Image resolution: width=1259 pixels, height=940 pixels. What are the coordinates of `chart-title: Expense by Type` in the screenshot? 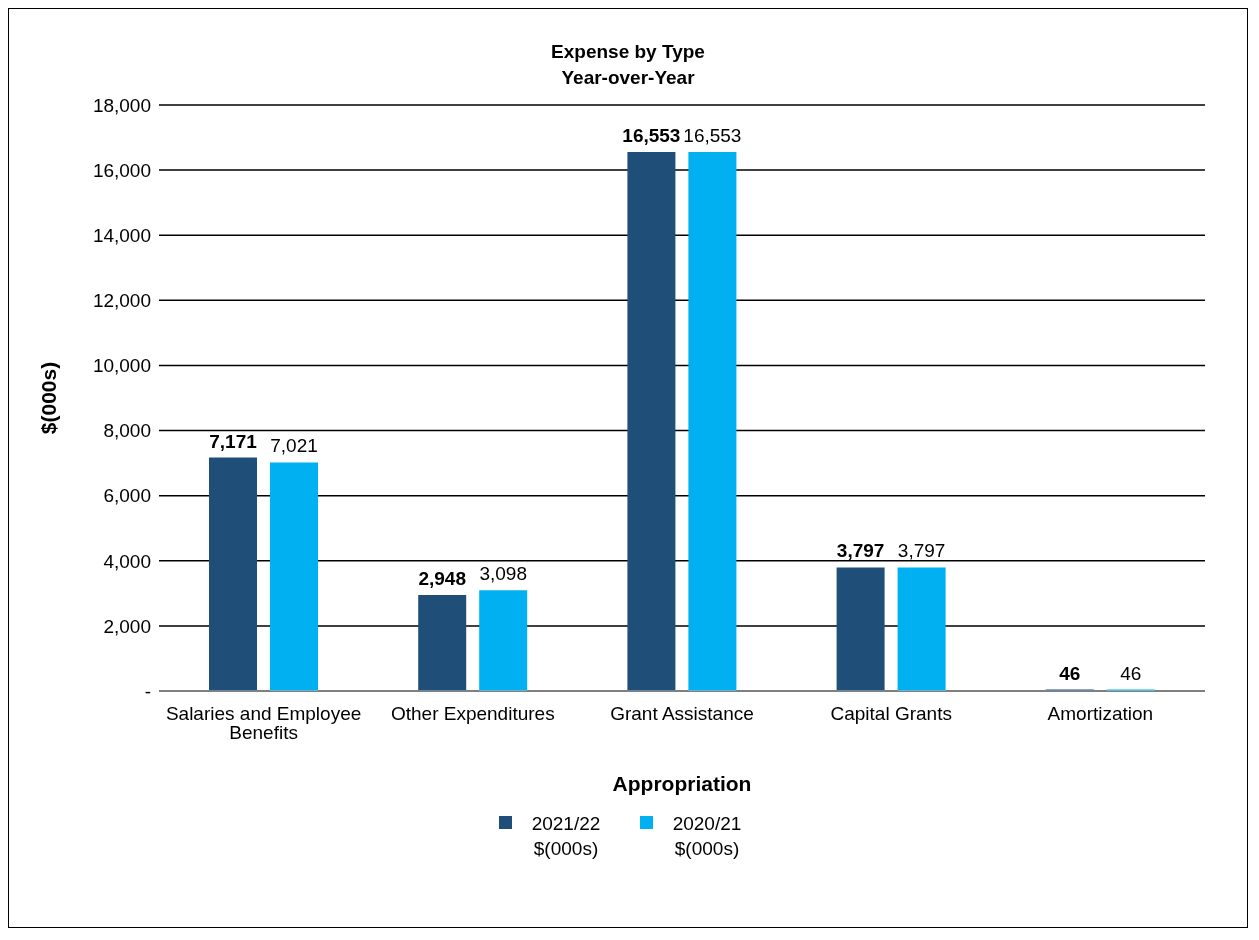 It's located at (628, 52).